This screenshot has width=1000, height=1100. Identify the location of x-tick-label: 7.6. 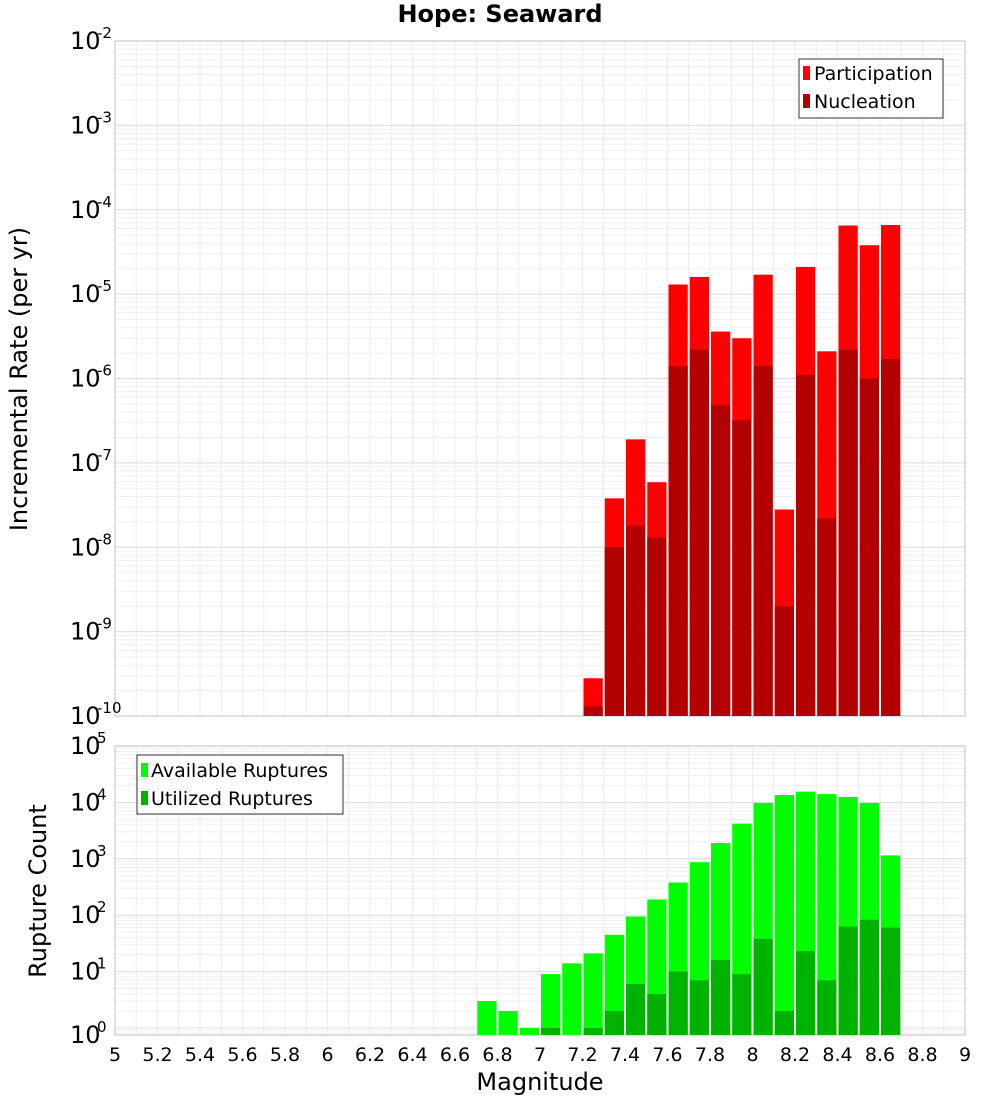
(667, 1055).